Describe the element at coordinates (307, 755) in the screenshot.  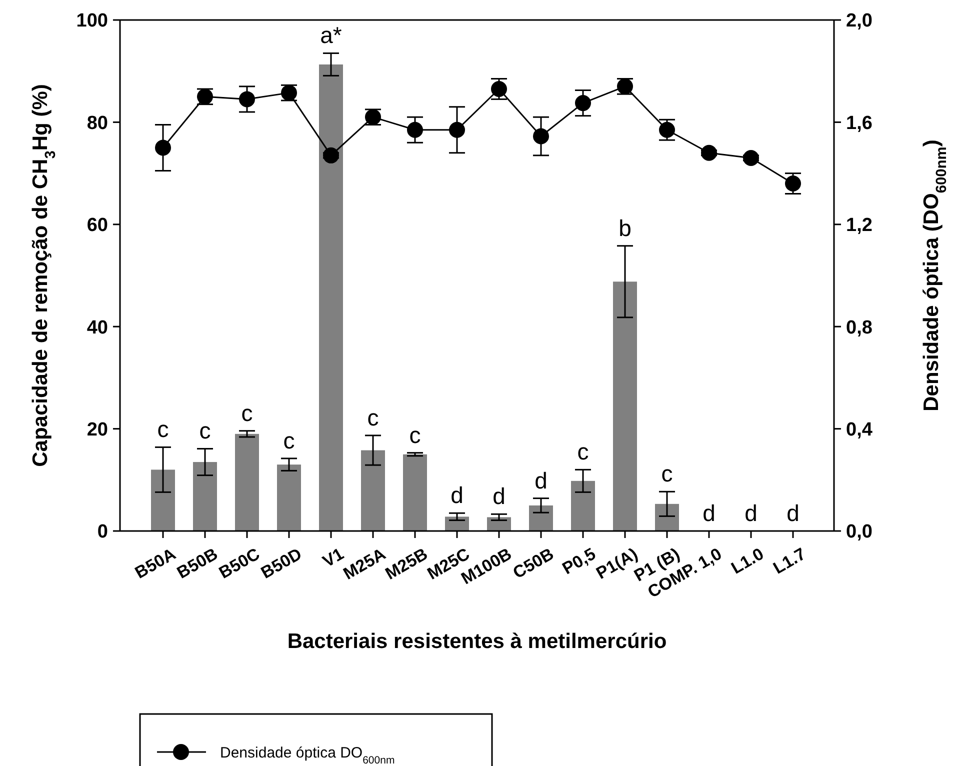
I see `legend-label: Densidade óptica DO$_{600nm}$` at that location.